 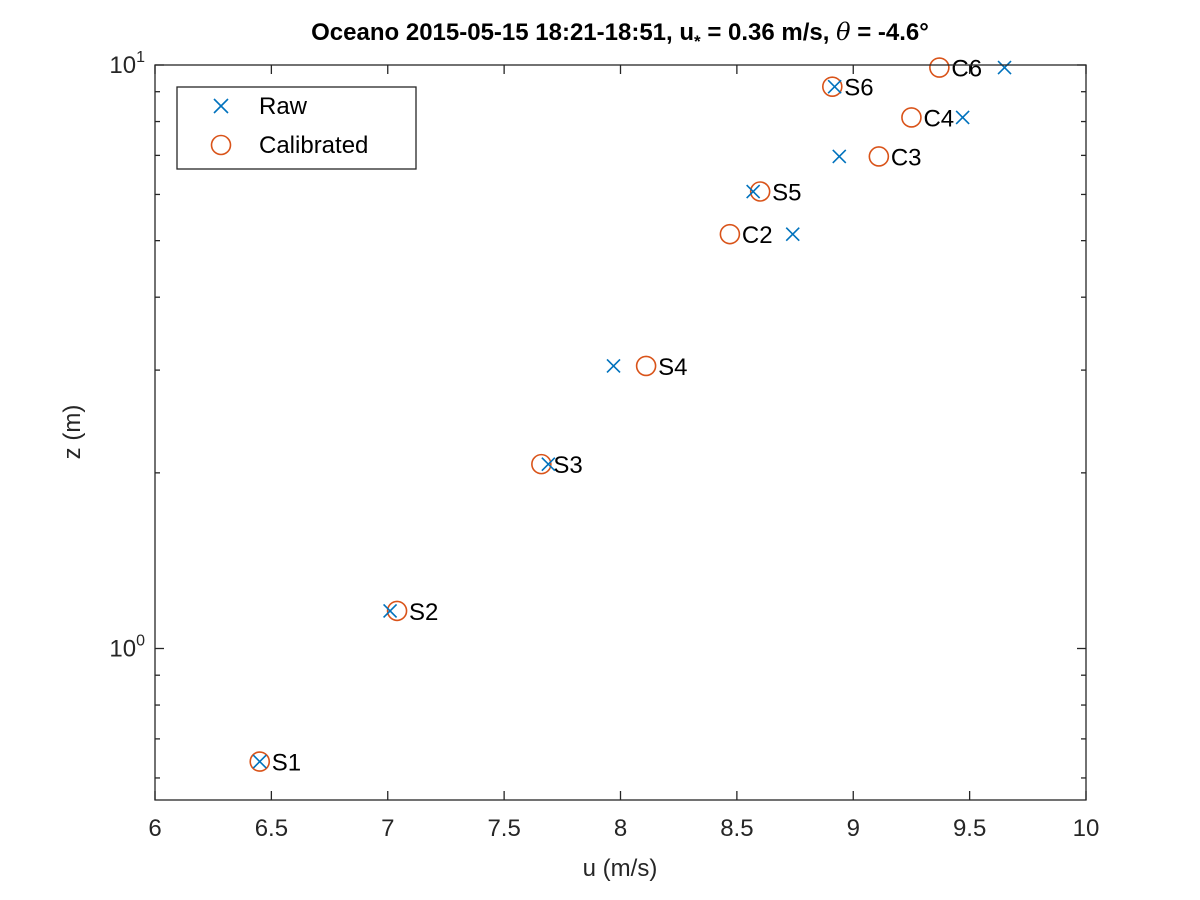 What do you see at coordinates (786, 193) in the screenshot?
I see `point-label: S5` at bounding box center [786, 193].